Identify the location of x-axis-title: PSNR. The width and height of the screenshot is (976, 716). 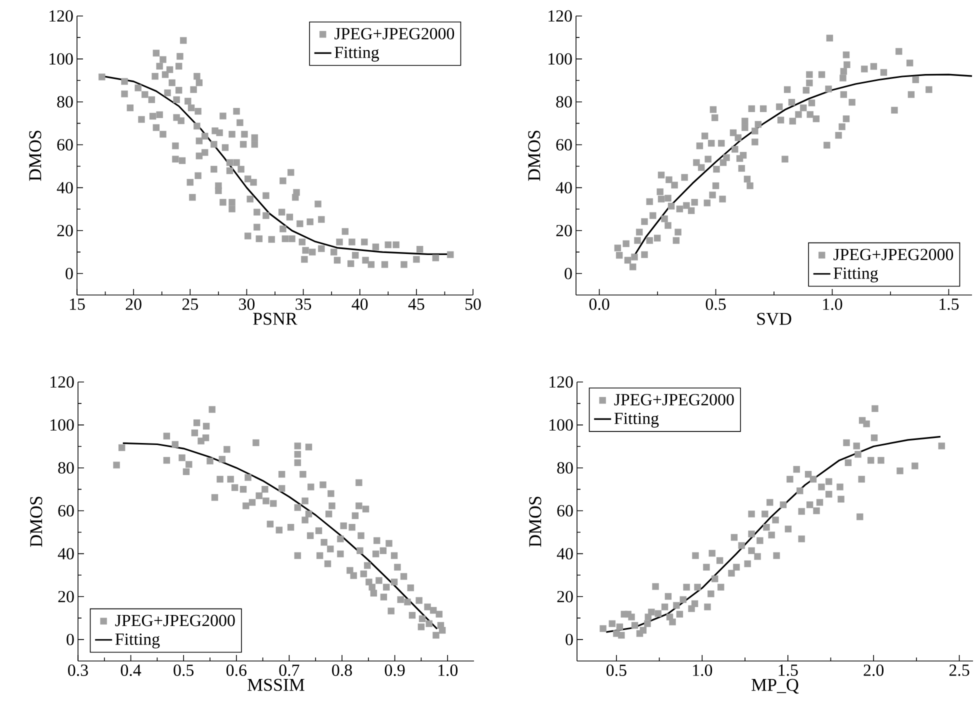
(275, 318).